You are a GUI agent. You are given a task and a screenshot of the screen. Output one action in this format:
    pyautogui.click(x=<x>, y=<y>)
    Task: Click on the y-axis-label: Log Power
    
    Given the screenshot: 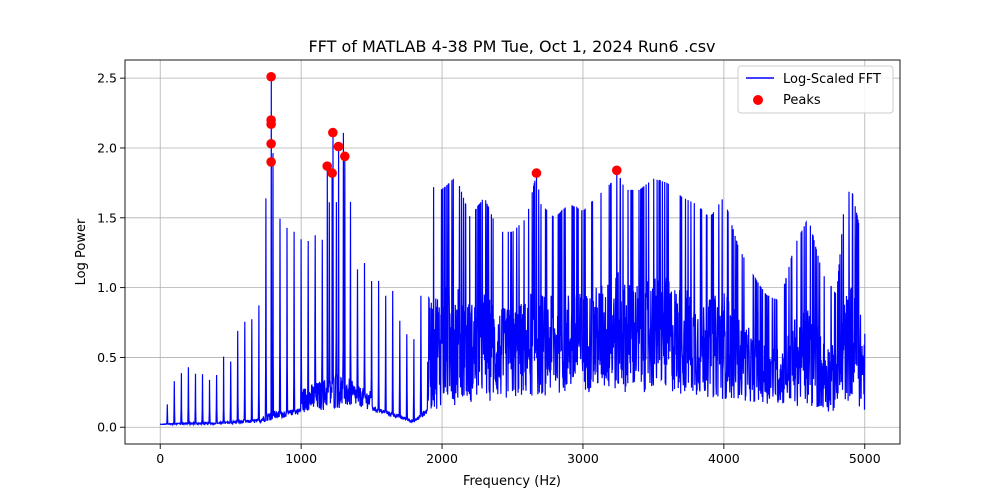 What is the action you would take?
    pyautogui.click(x=81, y=251)
    